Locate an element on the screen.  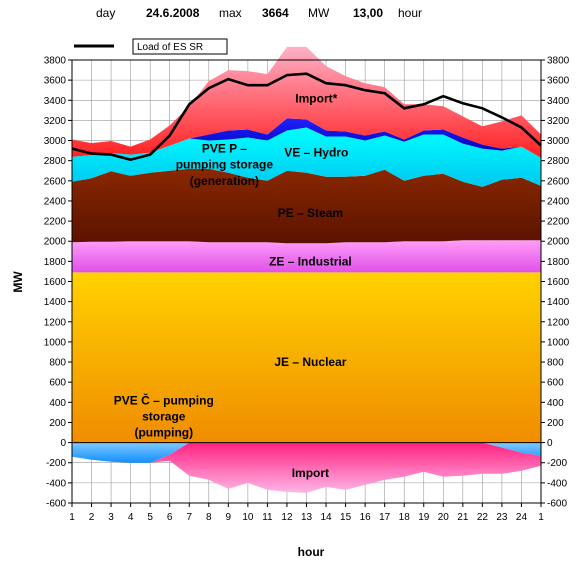
x-tick-label: 11 is located at coordinates (267, 517).